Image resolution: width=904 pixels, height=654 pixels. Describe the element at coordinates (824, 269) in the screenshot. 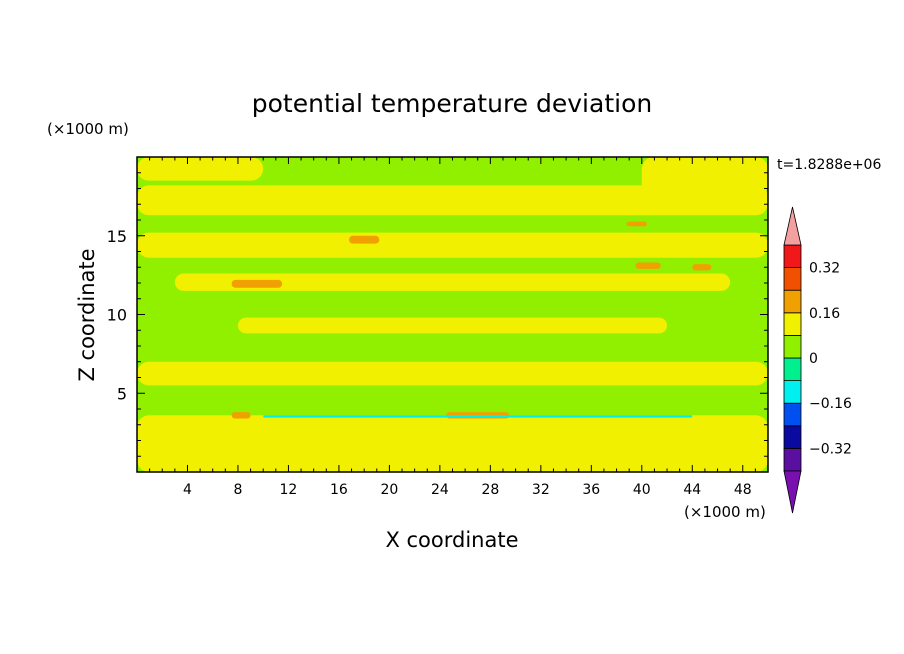

I see `colorbar-label: 0.32` at that location.